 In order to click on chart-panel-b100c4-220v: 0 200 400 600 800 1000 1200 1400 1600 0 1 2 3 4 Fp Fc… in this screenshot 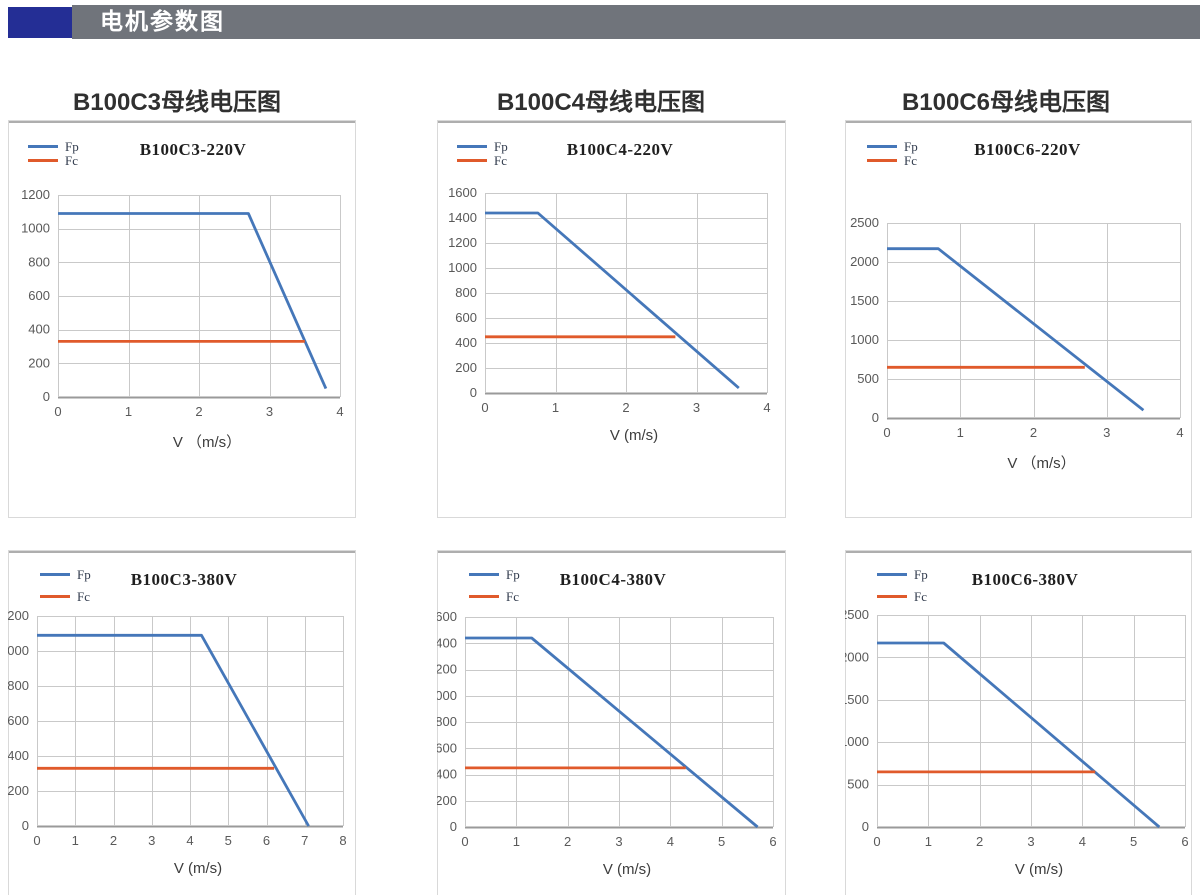, I will do `click(611, 319)`.